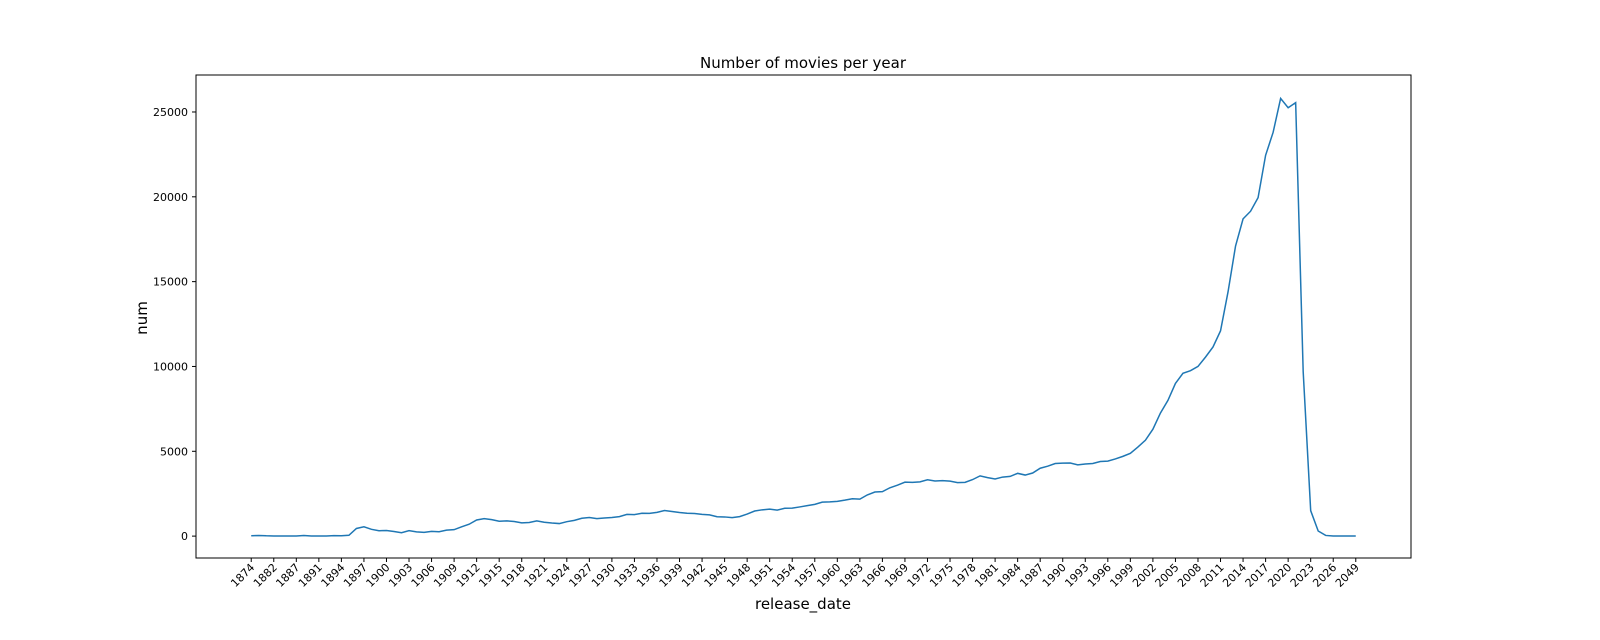  What do you see at coordinates (174, 451) in the screenshot?
I see `y-tick-label: 5000` at bounding box center [174, 451].